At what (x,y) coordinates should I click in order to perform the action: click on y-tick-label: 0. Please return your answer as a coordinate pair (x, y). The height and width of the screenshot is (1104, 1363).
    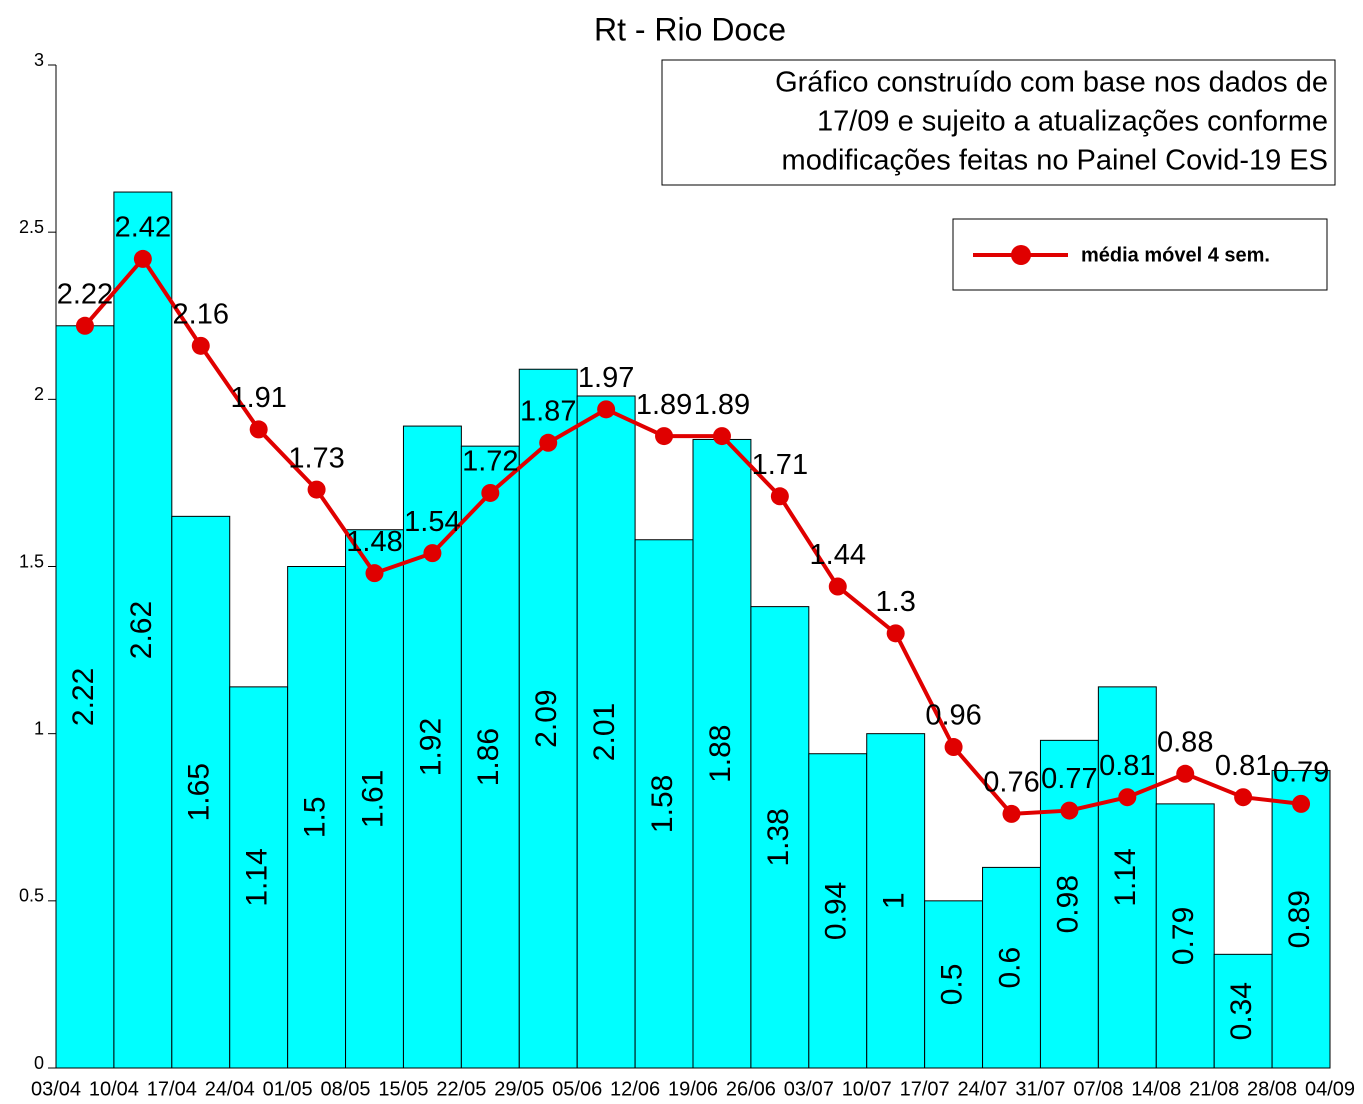
    Looking at the image, I should click on (39, 1063).